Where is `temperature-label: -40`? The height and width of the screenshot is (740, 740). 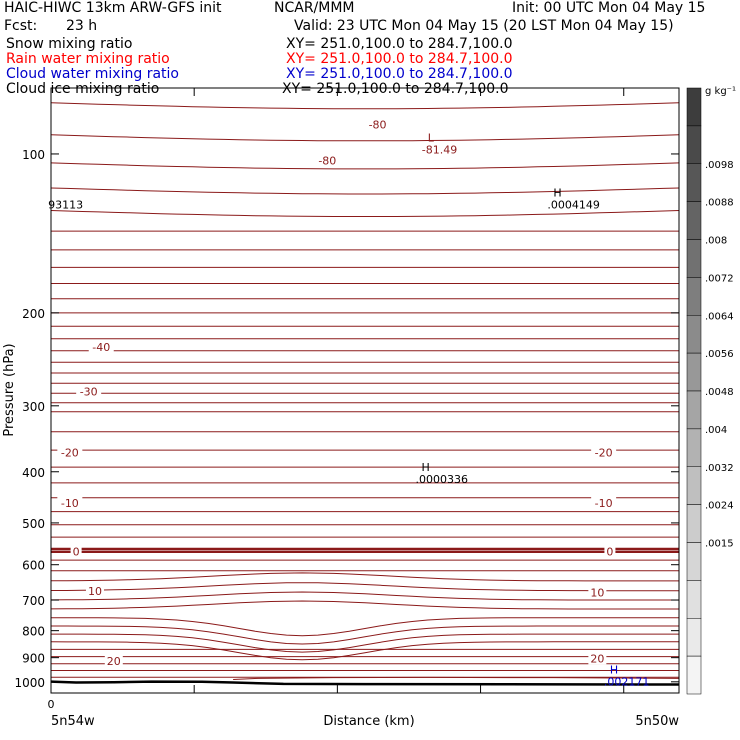 temperature-label: -40 is located at coordinates (101, 347).